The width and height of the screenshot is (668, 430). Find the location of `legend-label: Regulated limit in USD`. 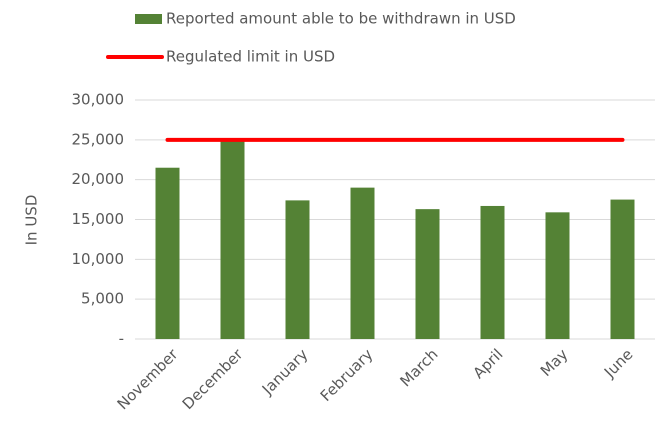

legend-label: Regulated limit in USD is located at coordinates (250, 57).